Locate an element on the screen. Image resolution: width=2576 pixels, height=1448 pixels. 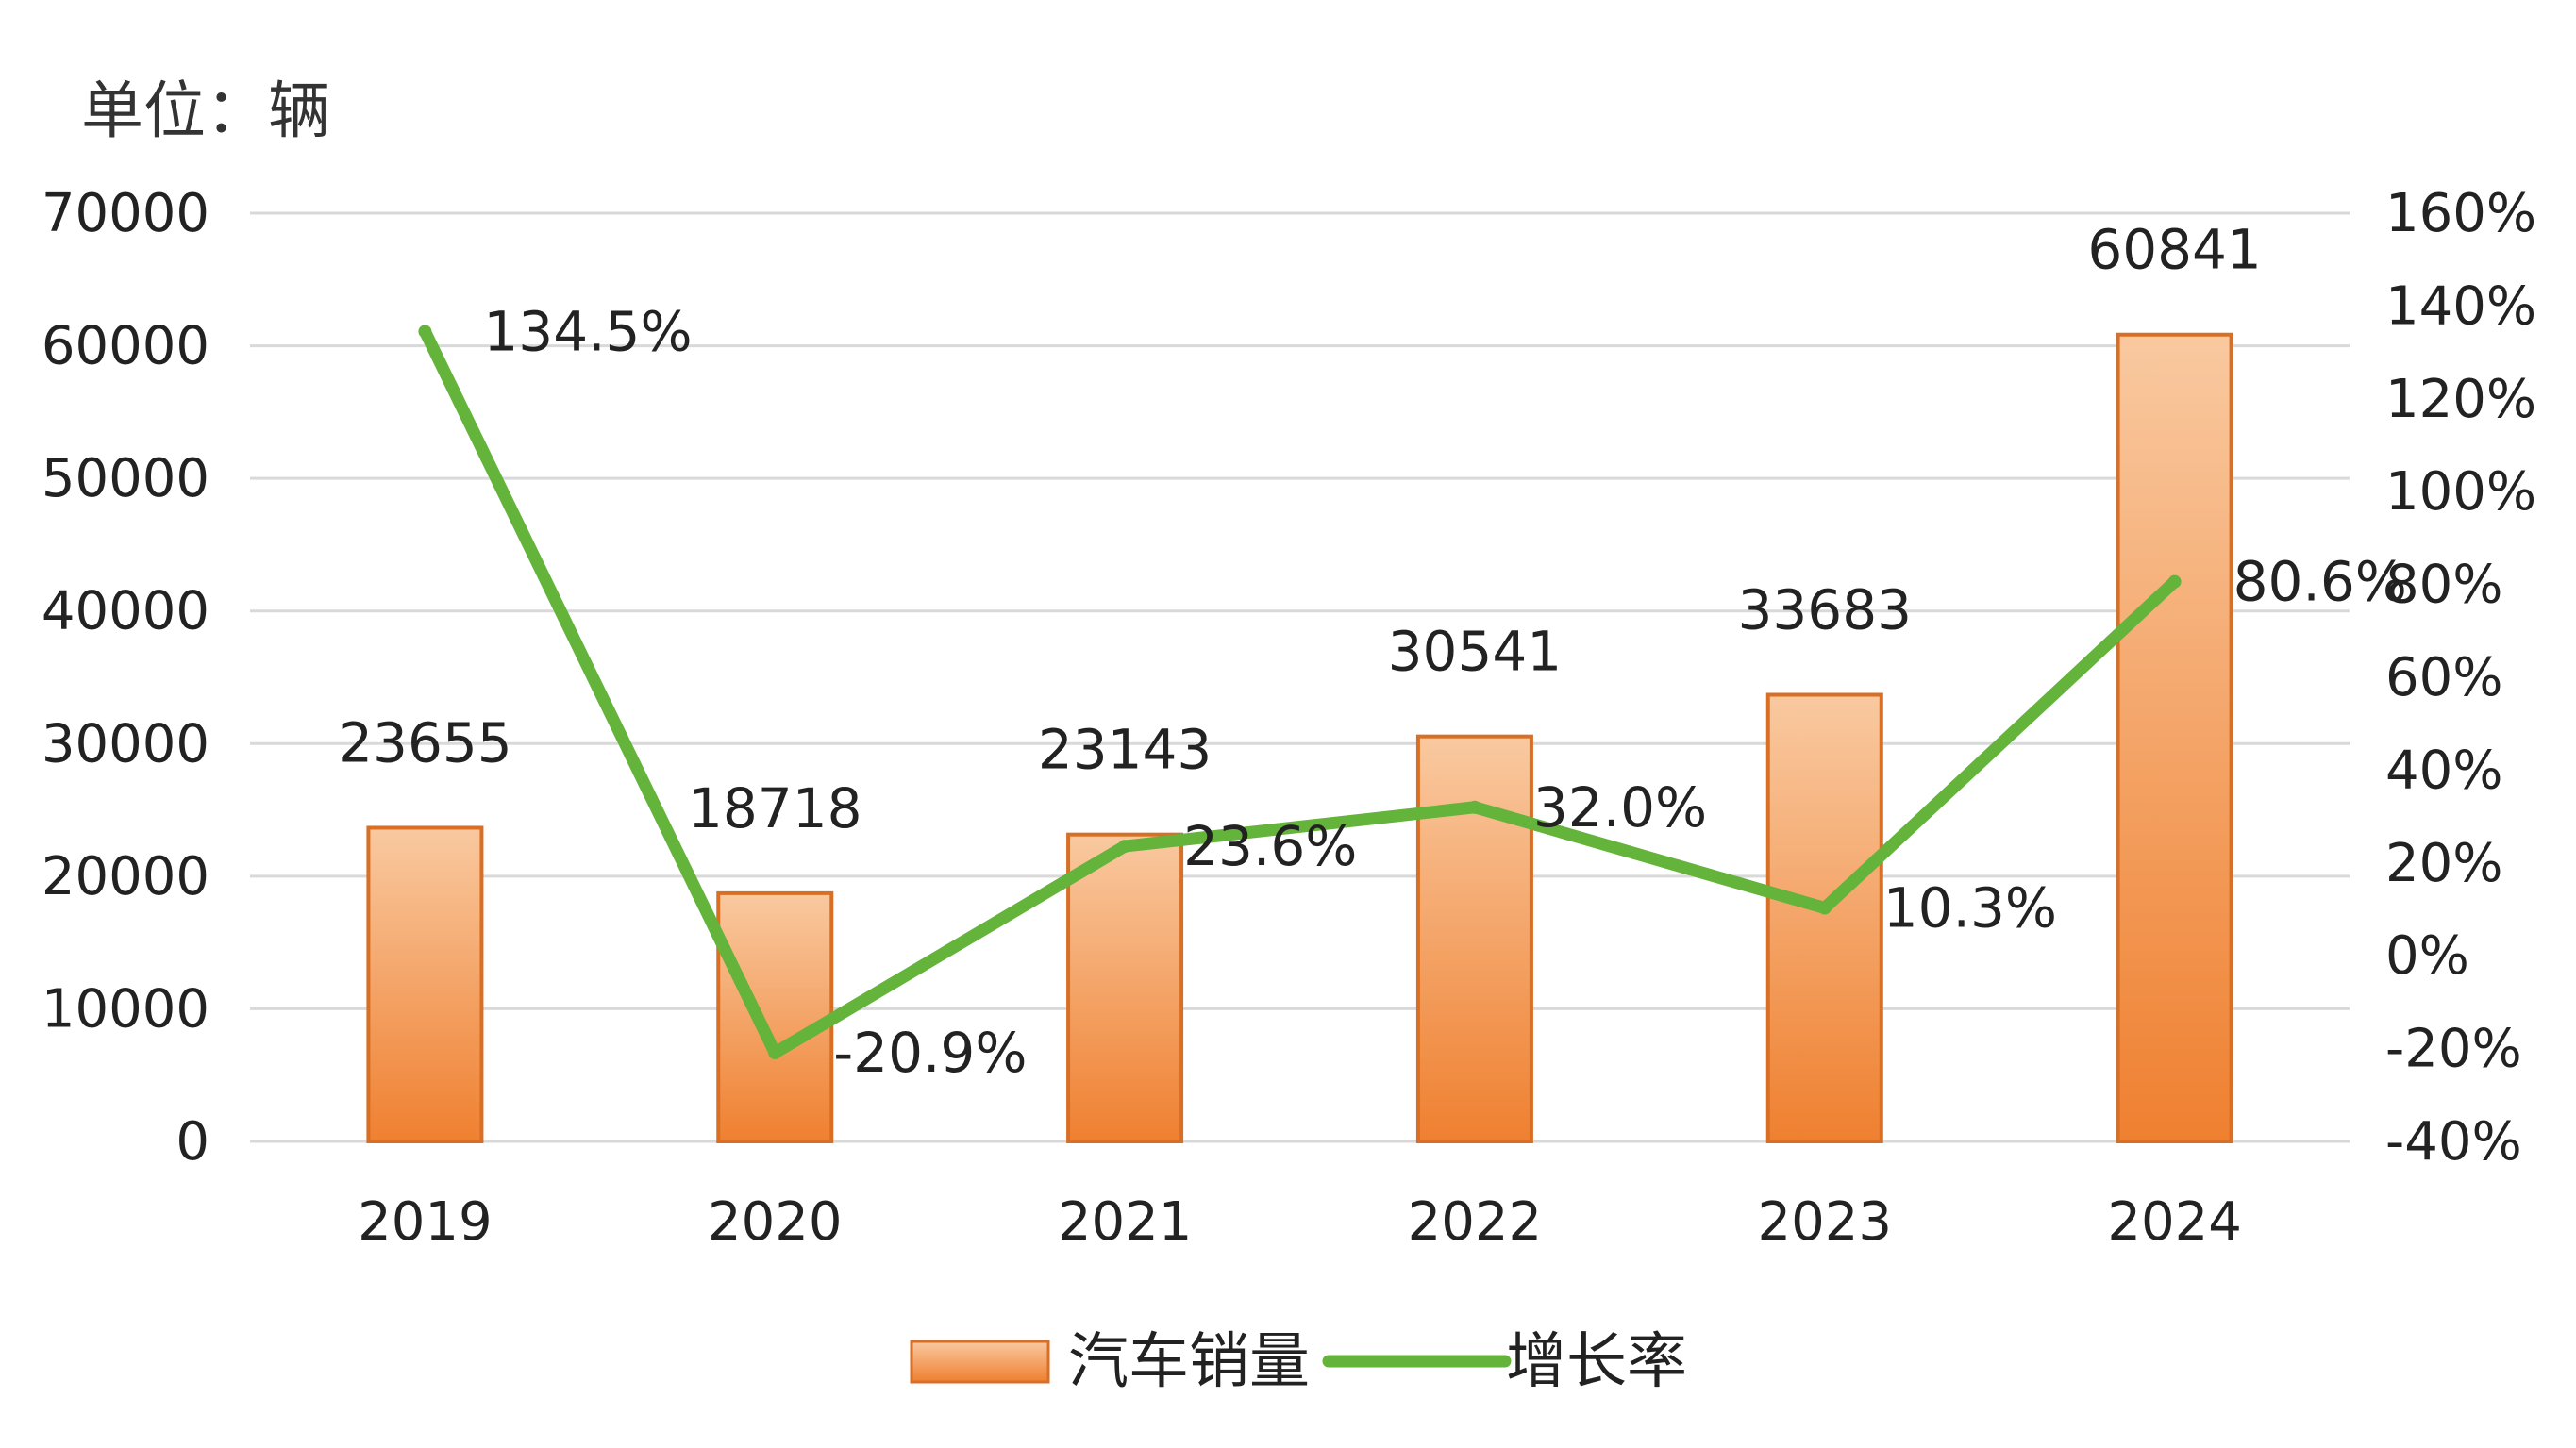
right-axis-ticks: -40% -20% 0% 20% 40% 60% 80% 100% 120% 140% 160% is located at coordinates (2460, 678).